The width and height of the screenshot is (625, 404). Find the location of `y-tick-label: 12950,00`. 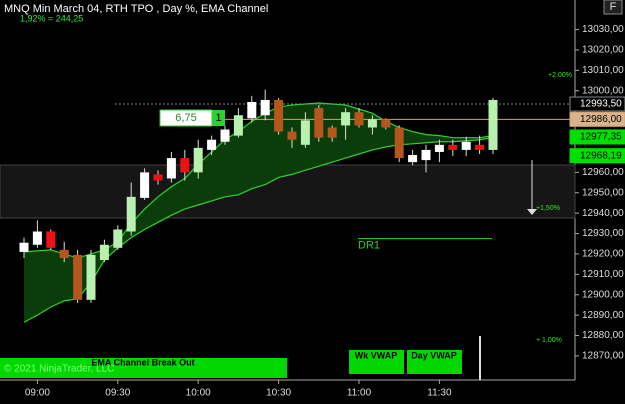

y-tick-label: 12950,00 is located at coordinates (603, 192).